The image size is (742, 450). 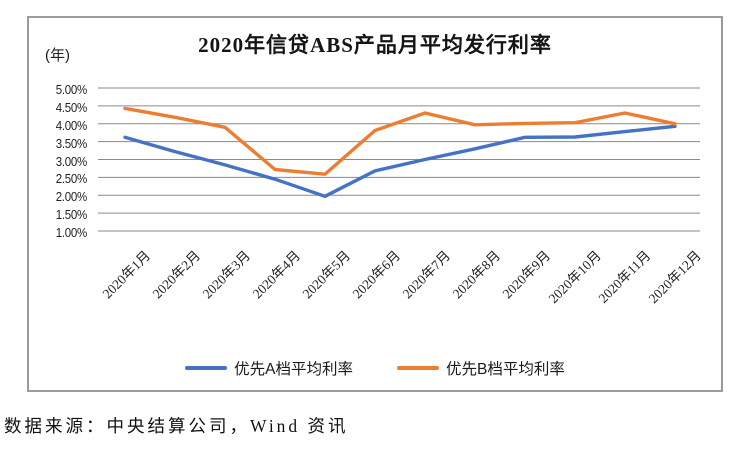 What do you see at coordinates (375, 45) in the screenshot?
I see `chart-title: 2020年信贷ABS产品月平均发行利率` at bounding box center [375, 45].